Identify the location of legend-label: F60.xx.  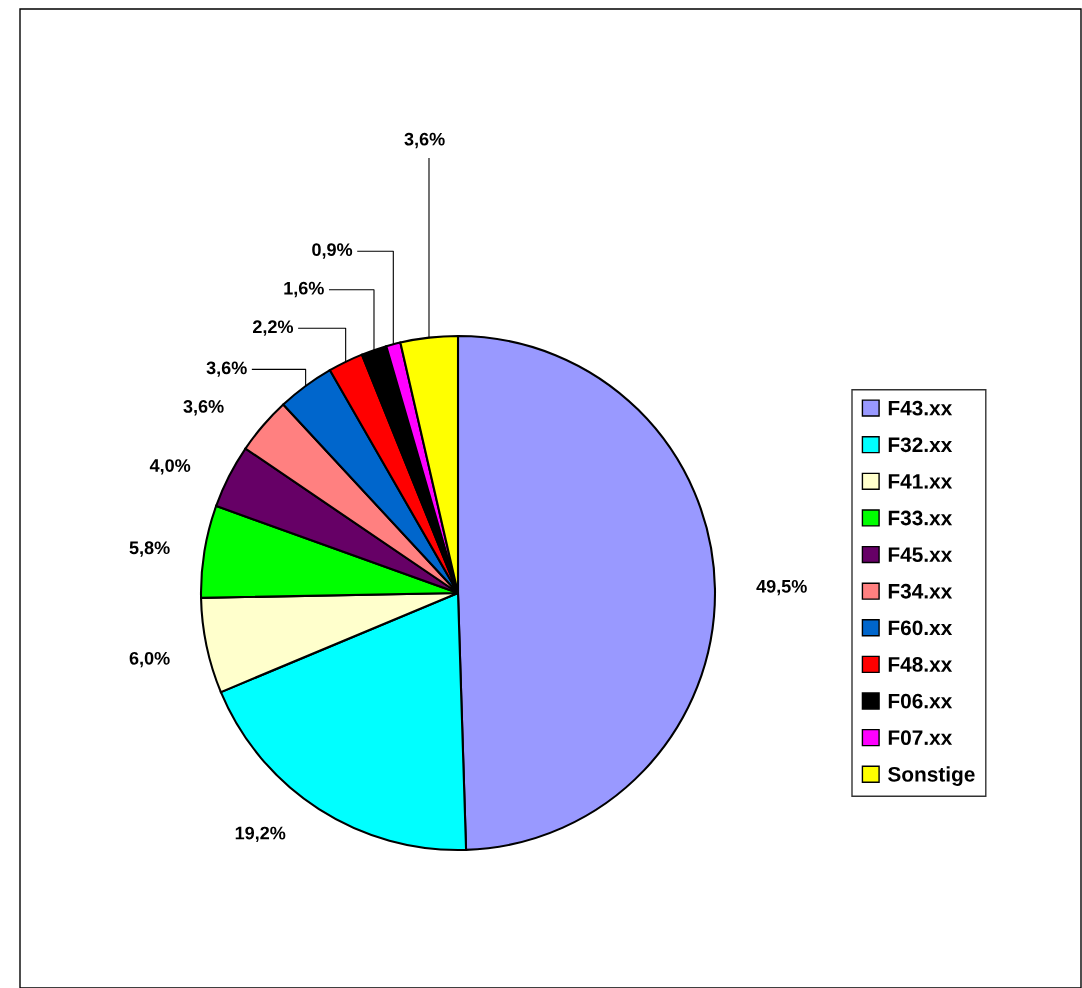
(920, 628).